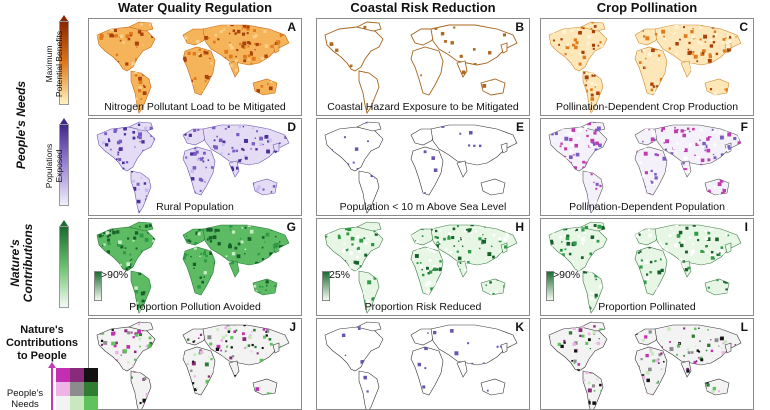 Image resolution: width=770 pixels, height=410 pixels. I want to click on bivariate-legend-title: Nature's Contributions to People, so click(42, 343).